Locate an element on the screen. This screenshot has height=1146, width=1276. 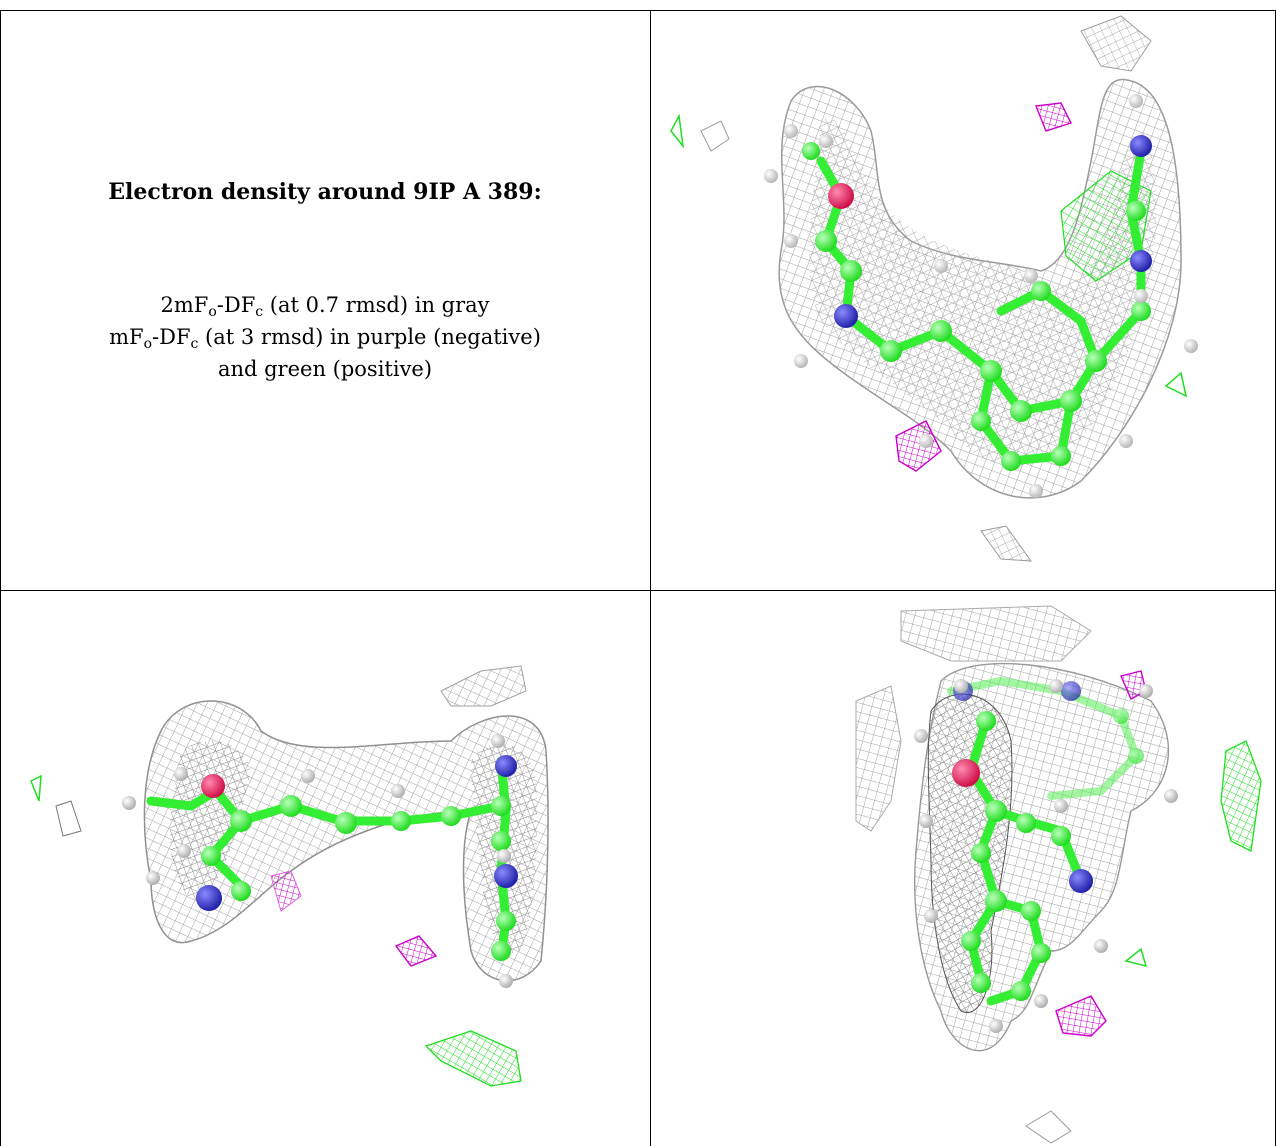
table-divider-vertical is located at coordinates (650, 578).